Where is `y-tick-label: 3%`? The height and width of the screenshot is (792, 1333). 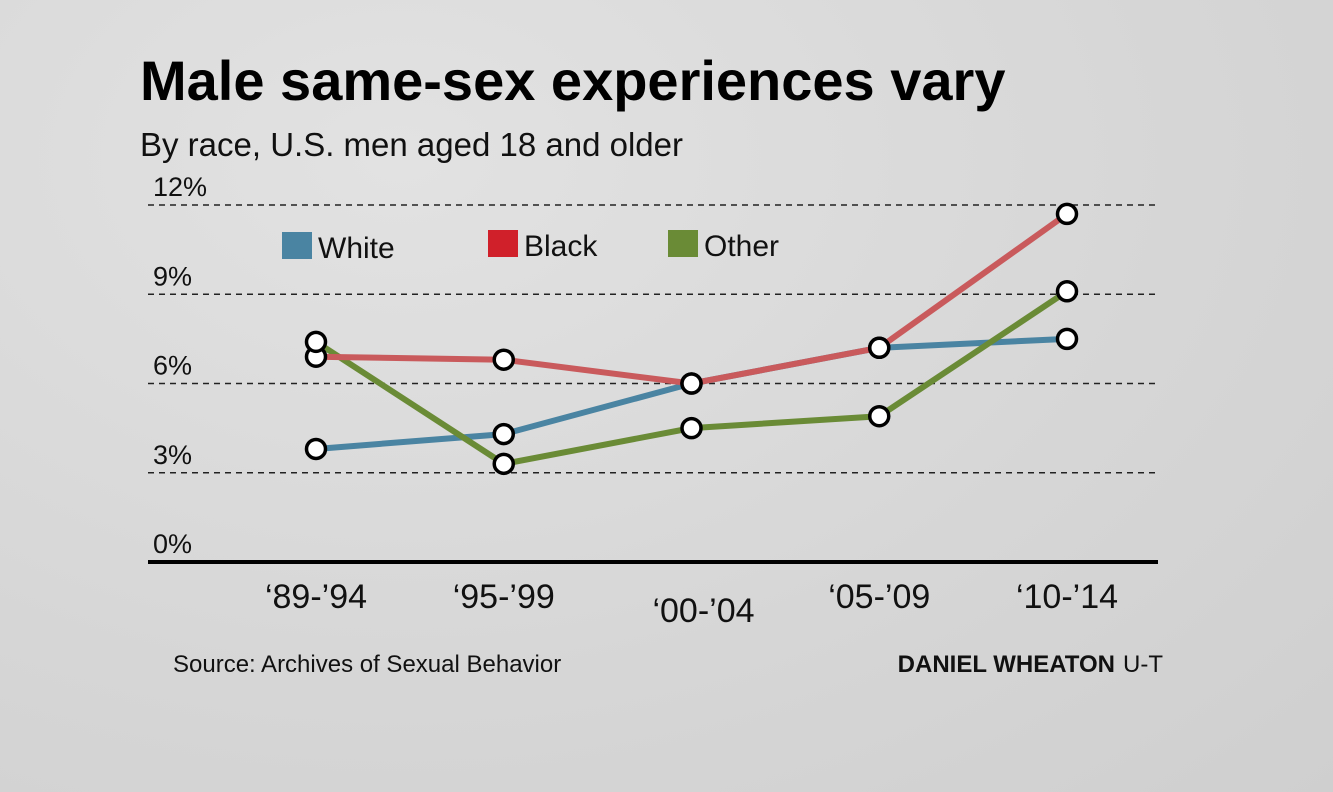
y-tick-label: 3% is located at coordinates (172, 455).